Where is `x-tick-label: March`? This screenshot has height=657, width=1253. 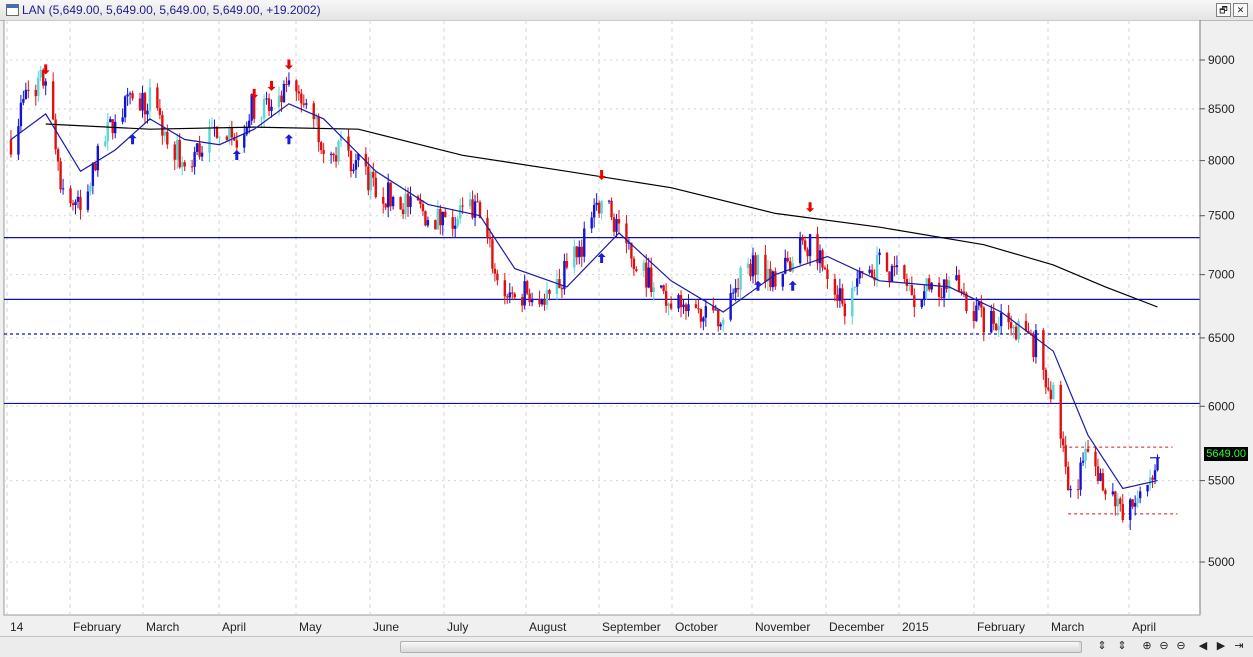
x-tick-label: March is located at coordinates (162, 627).